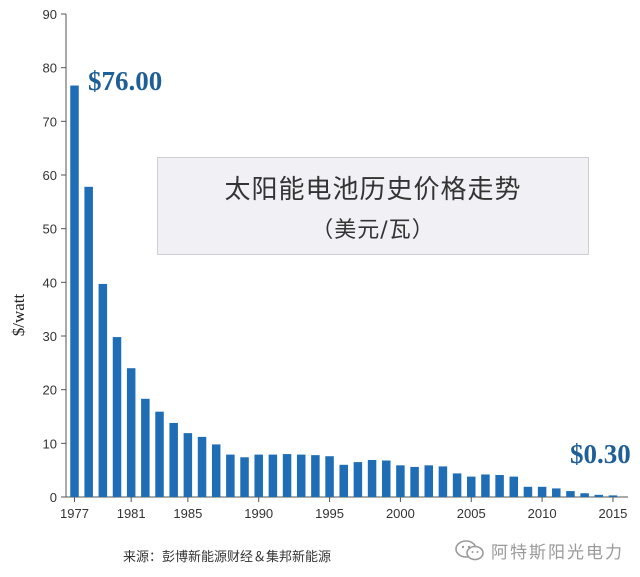 Image resolution: width=640 pixels, height=577 pixels. Describe the element at coordinates (74, 513) in the screenshot. I see `x-tick-label: 1977` at that location.